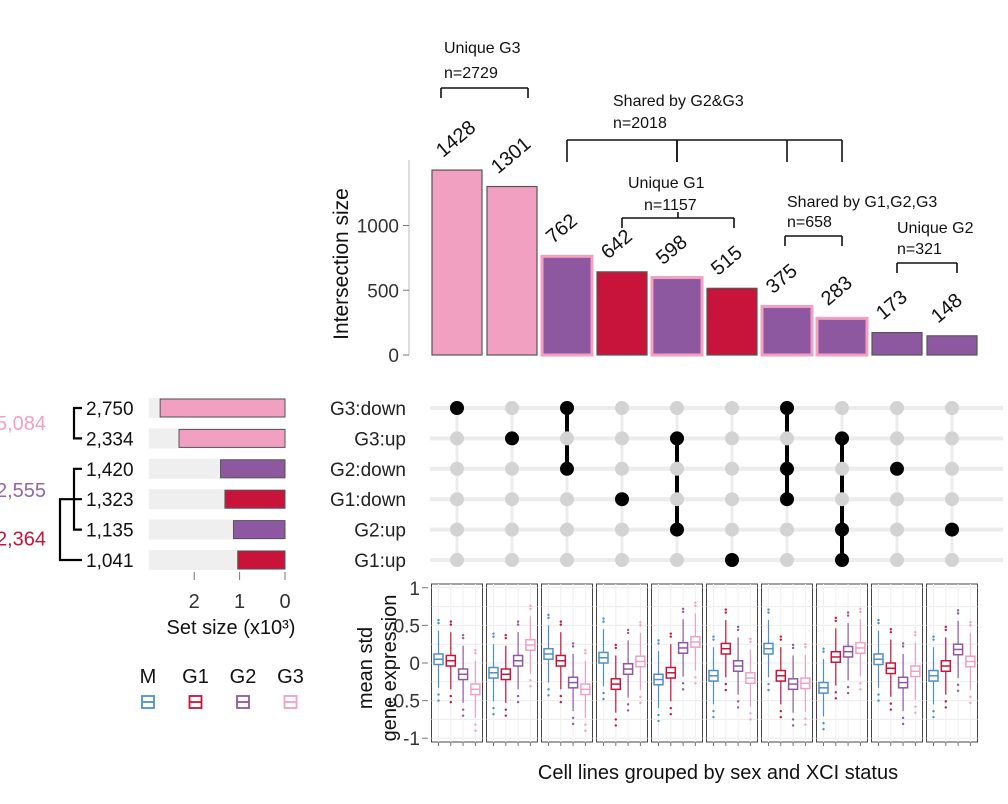 The height and width of the screenshot is (804, 1008). What do you see at coordinates (935, 228) in the screenshot?
I see `bracket-title: Unique G2` at bounding box center [935, 228].